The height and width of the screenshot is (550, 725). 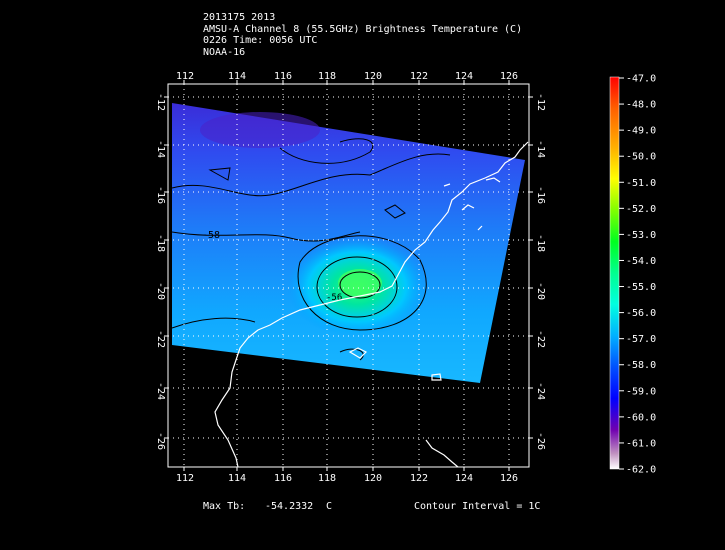 I want to click on contour-interval: Contour Interval = 1C, so click(x=477, y=506).